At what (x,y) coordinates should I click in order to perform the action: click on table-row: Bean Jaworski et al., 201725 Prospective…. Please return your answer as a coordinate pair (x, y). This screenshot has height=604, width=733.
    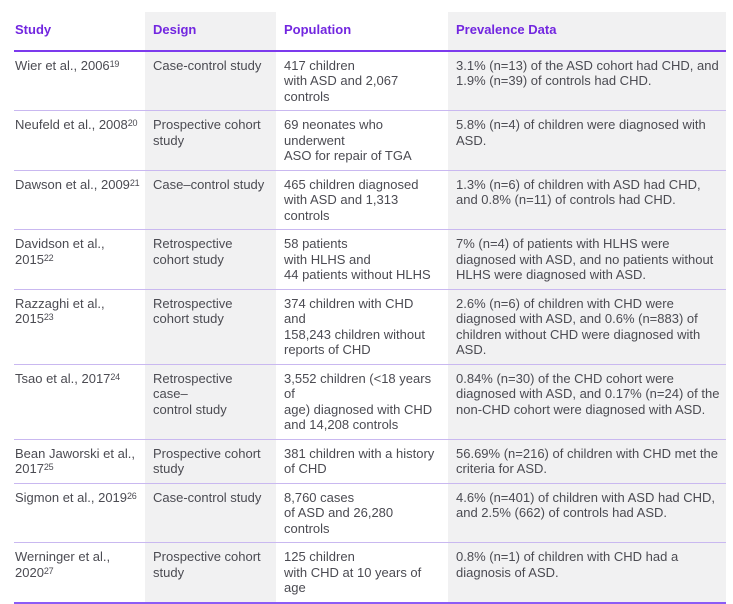
    Looking at the image, I should click on (370, 461).